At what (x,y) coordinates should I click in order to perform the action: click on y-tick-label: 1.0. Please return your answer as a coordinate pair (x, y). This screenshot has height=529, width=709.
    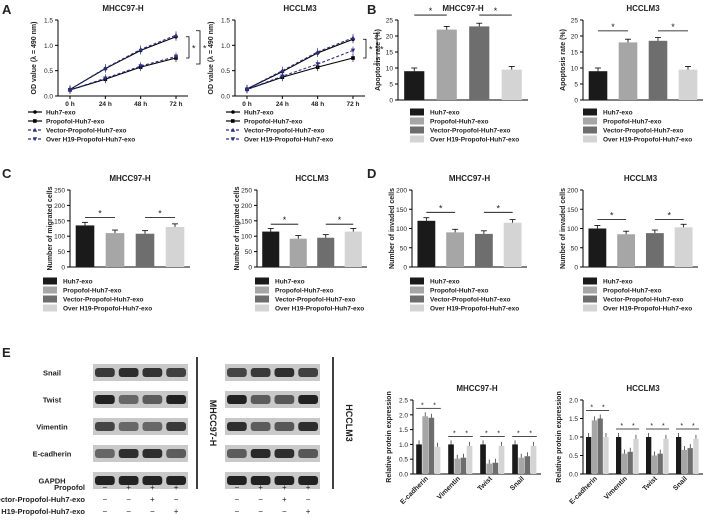
    Looking at the image, I should click on (48, 46).